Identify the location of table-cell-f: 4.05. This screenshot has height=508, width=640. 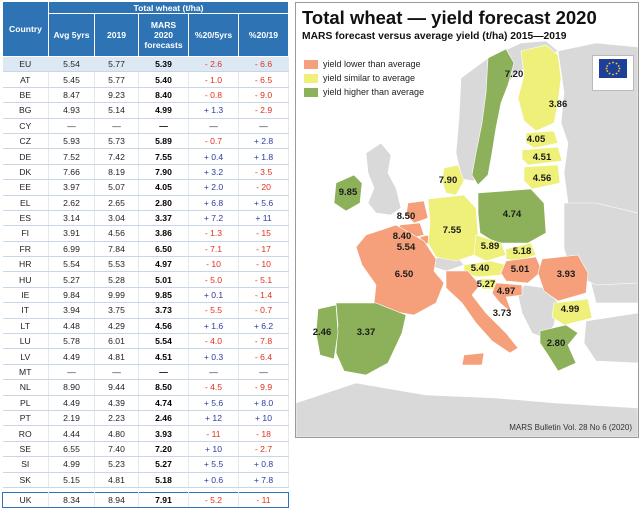
(163, 187).